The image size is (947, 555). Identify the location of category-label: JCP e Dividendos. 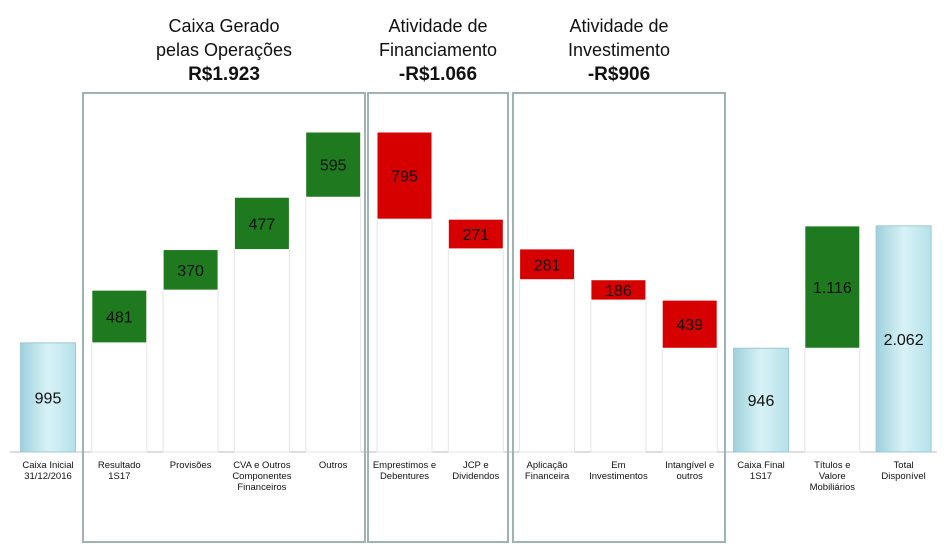
(476, 471).